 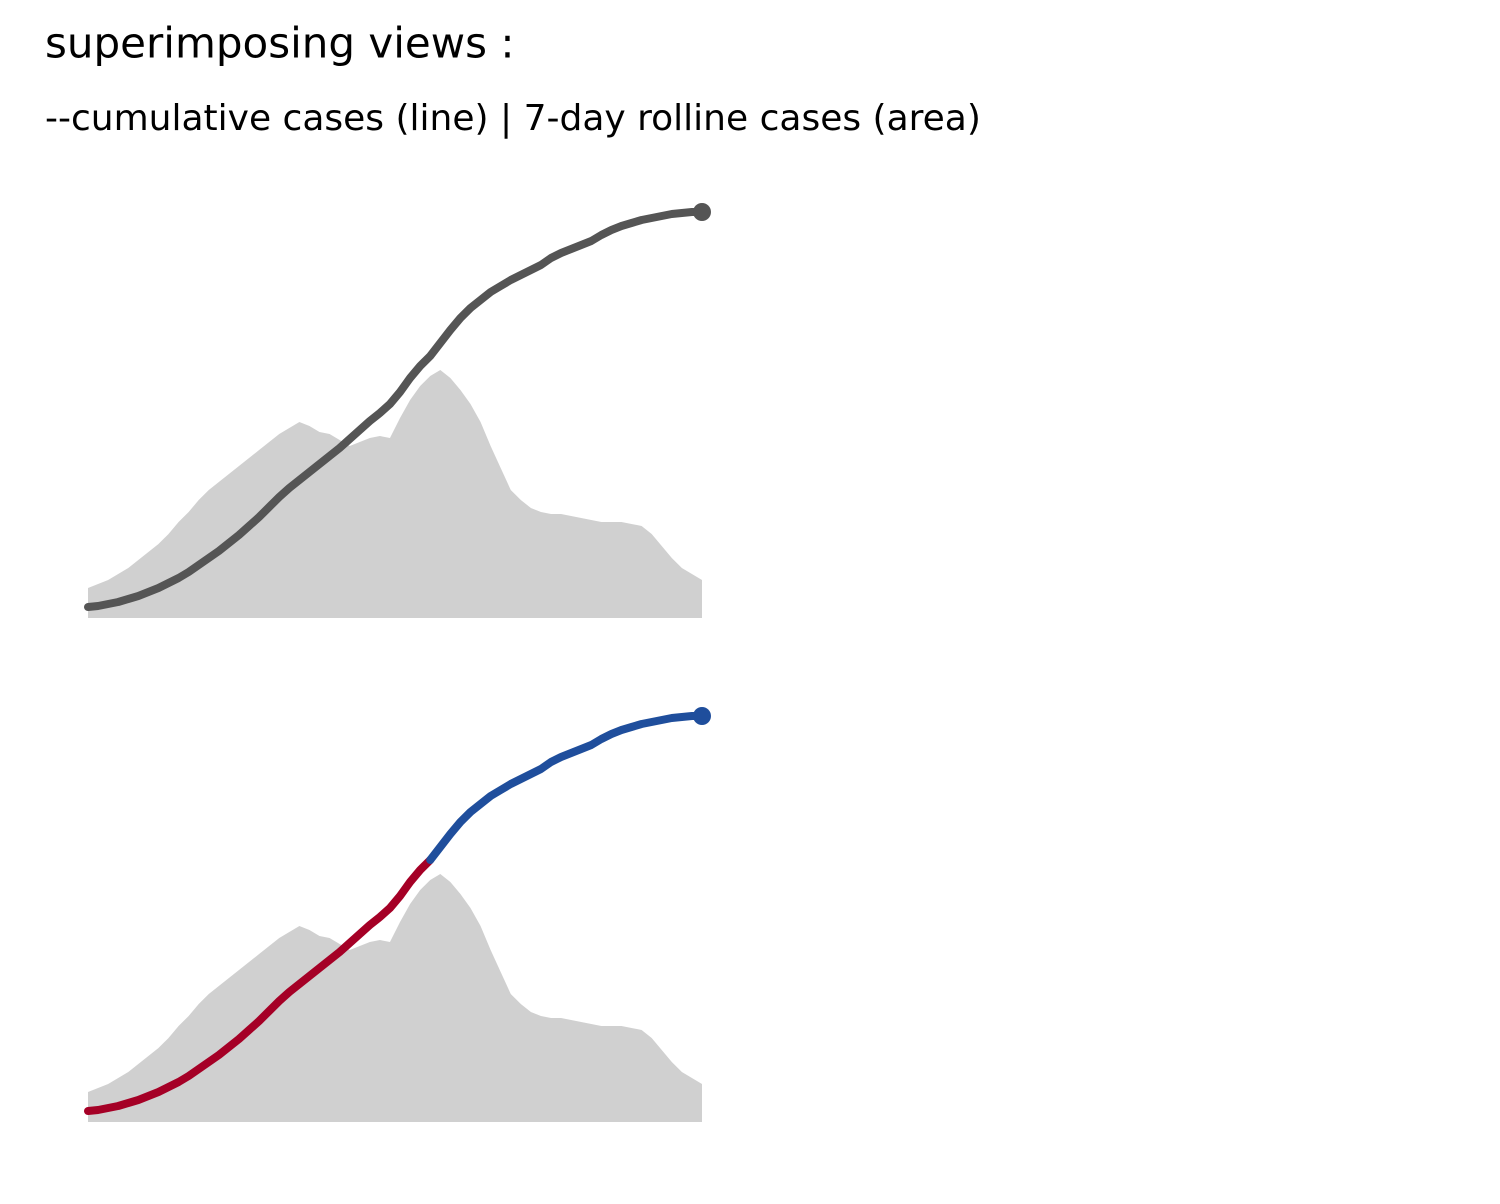 I want to click on title: superimposing views :, so click(x=280, y=43).